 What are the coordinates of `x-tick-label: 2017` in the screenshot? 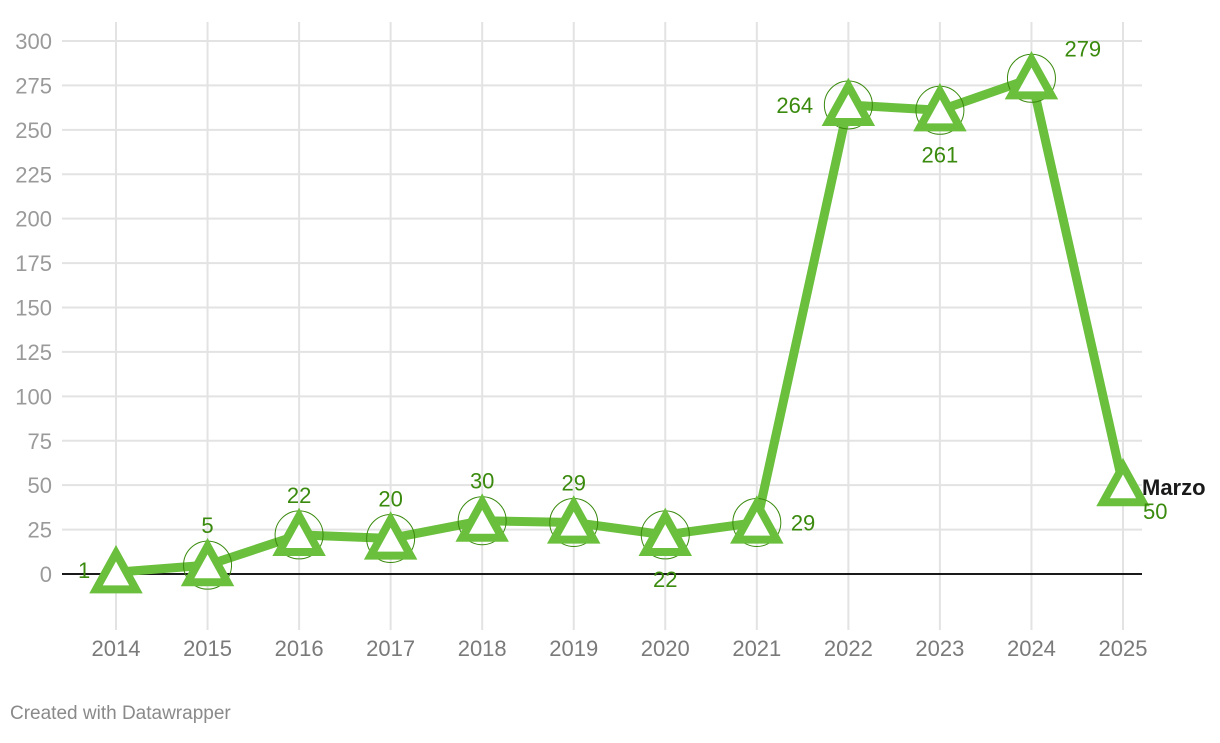 It's located at (390, 648).